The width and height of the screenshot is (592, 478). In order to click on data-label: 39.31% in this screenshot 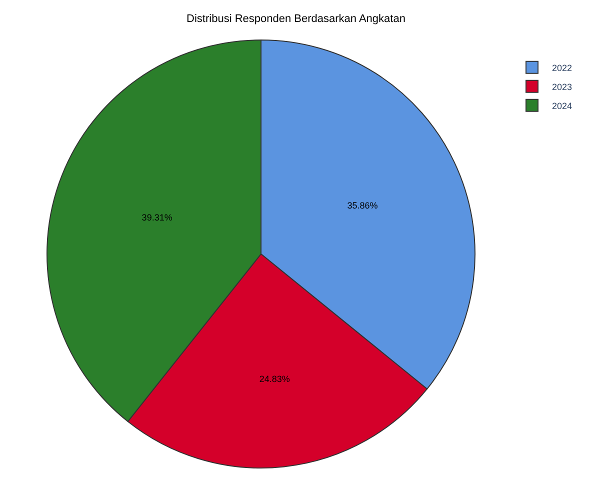, I will do `click(157, 217)`.